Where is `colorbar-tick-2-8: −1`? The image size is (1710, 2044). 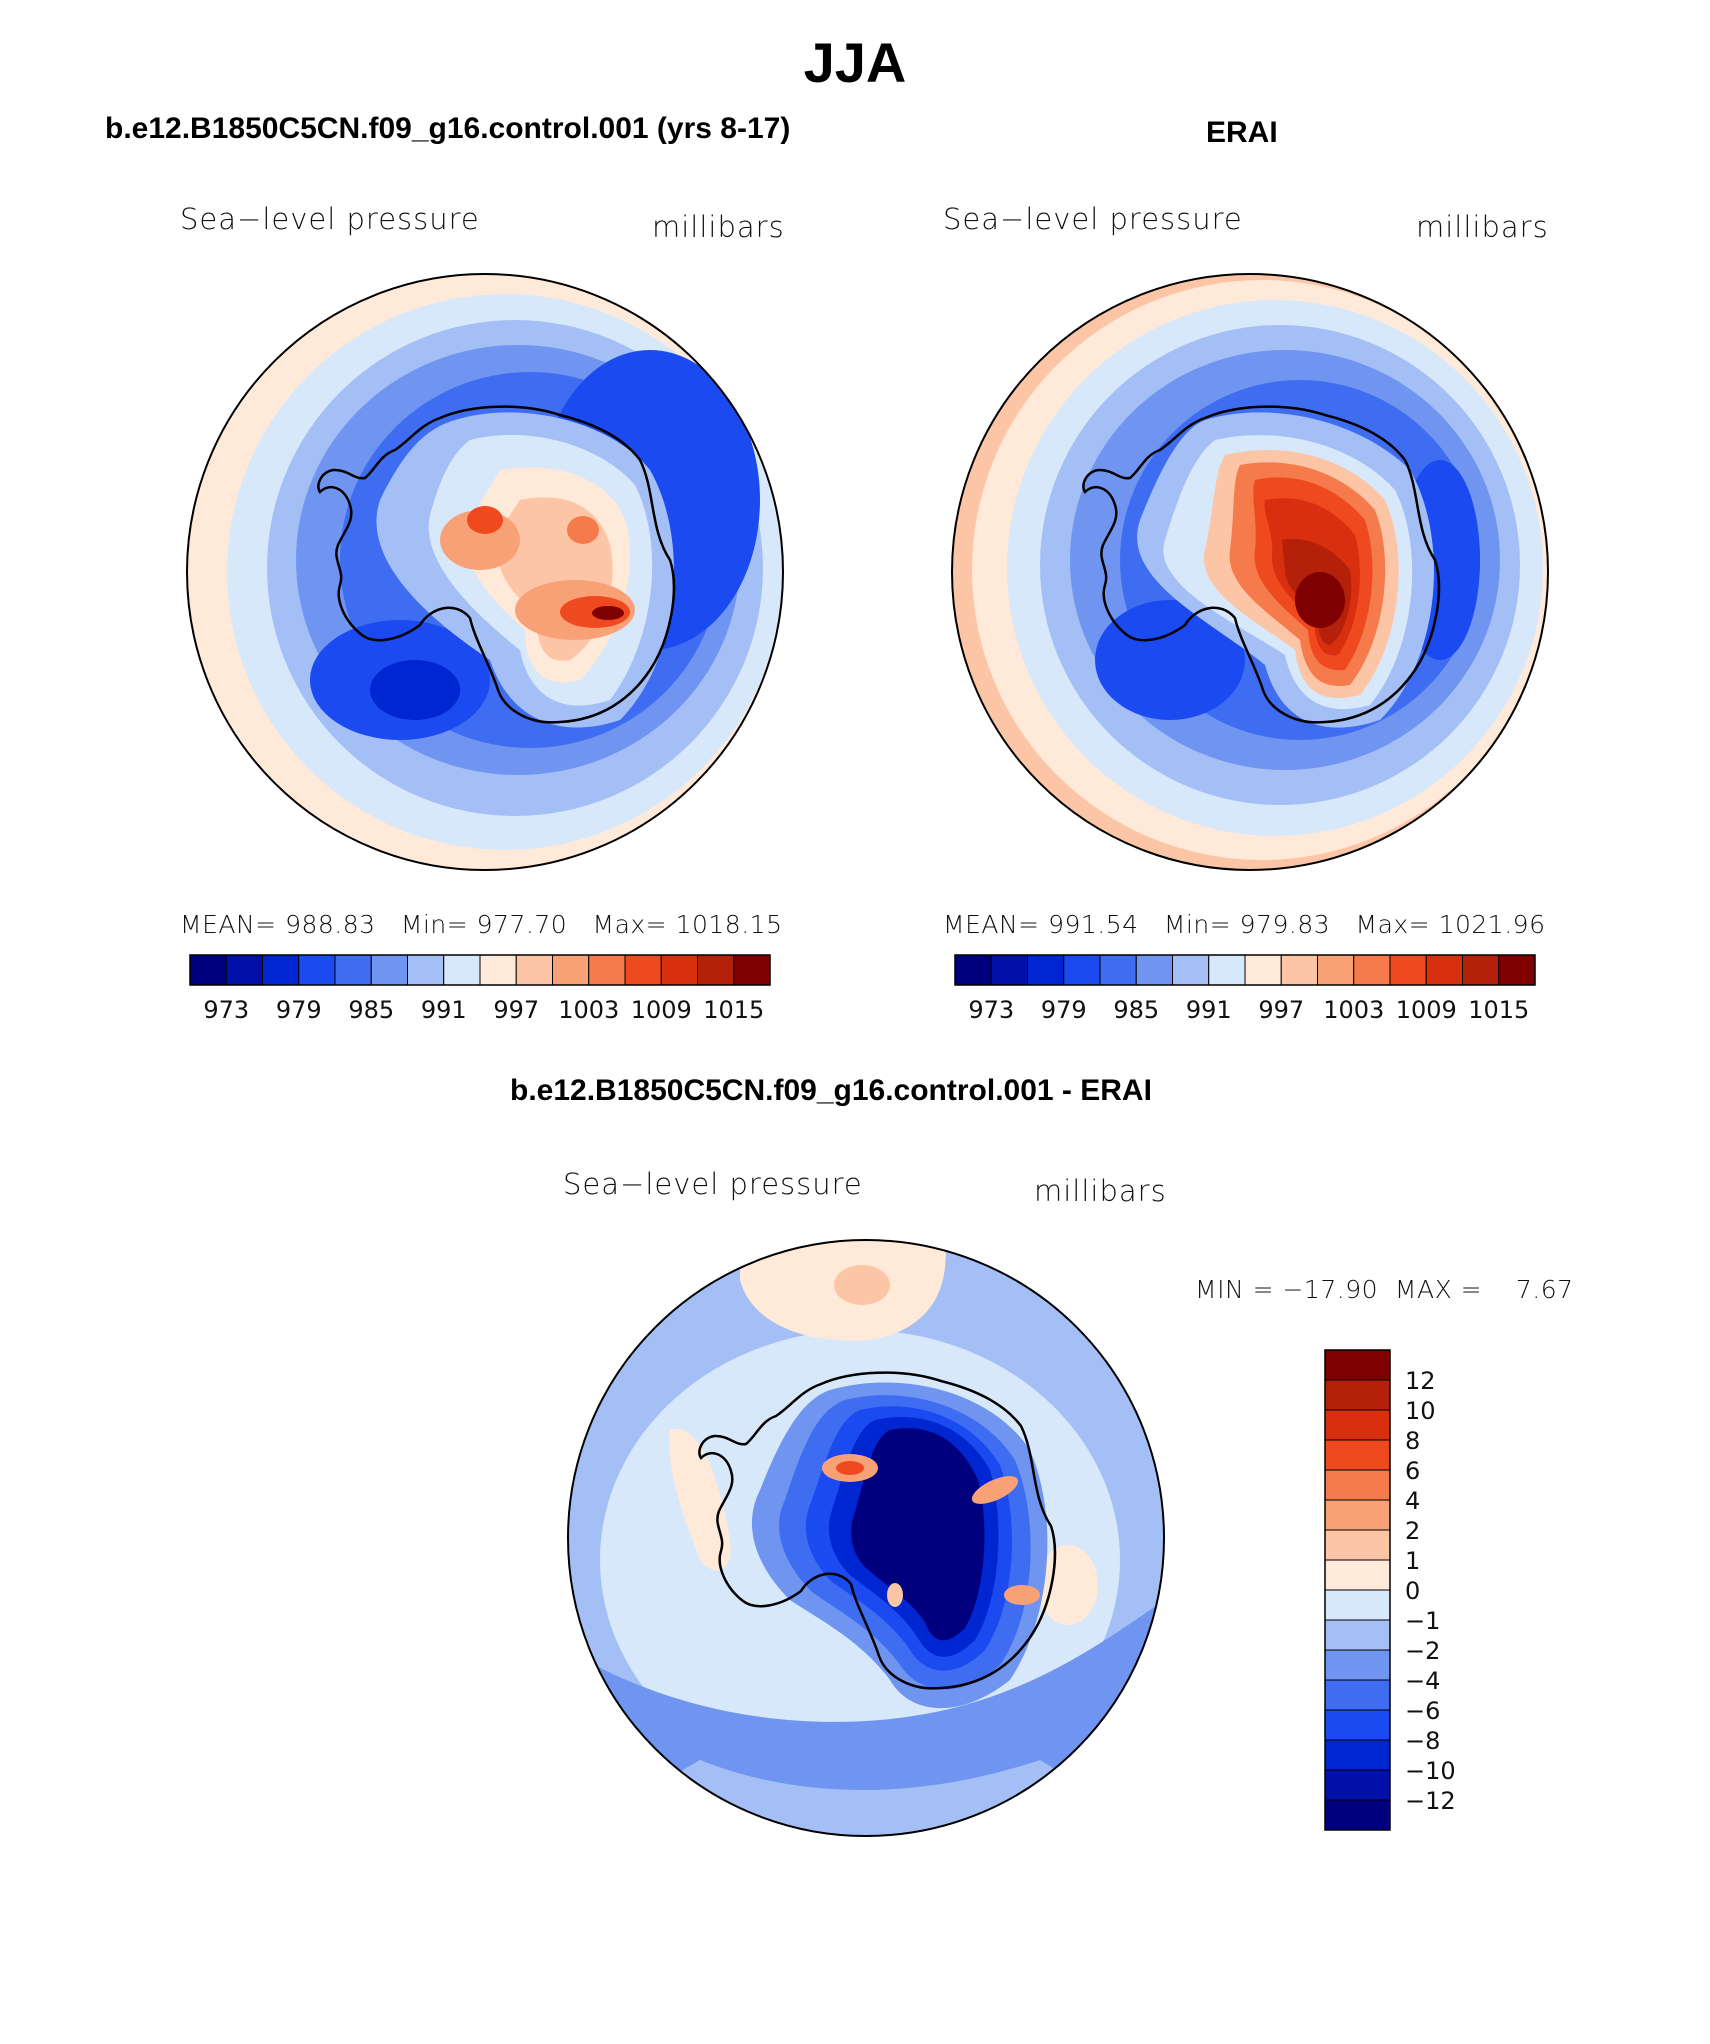 colorbar-tick-2-8: −1 is located at coordinates (1422, 1621).